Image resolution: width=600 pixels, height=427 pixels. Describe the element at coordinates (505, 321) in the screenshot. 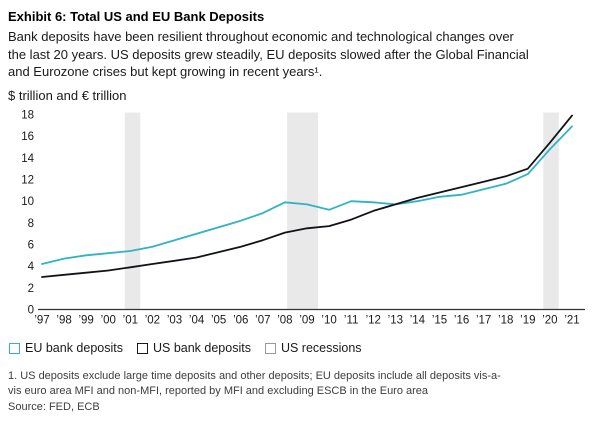

I see `x-axis-tick-label: ’18` at that location.